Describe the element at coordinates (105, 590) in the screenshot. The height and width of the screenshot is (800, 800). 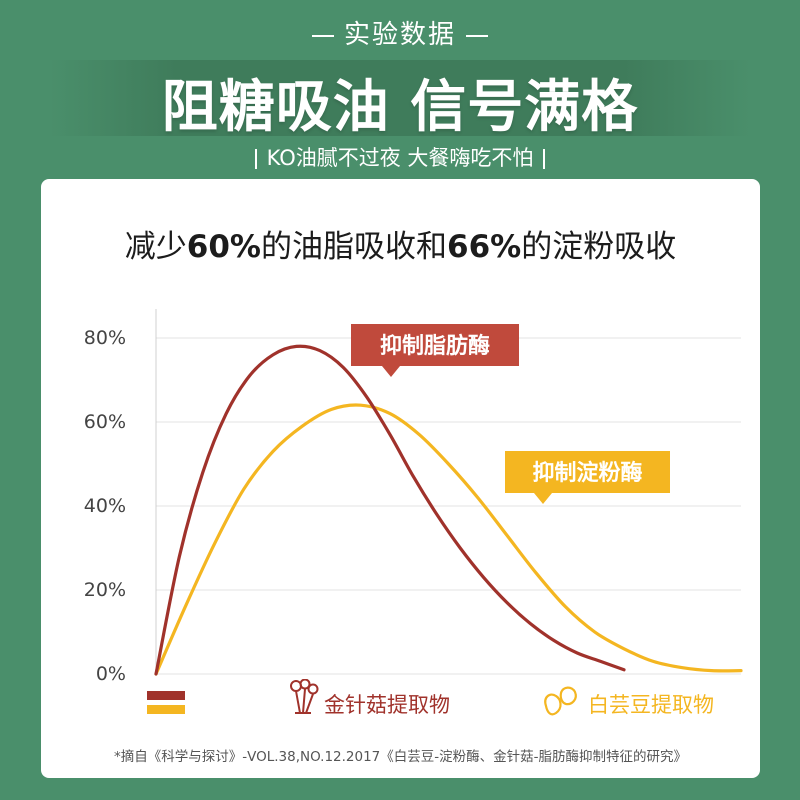
I see `y-tick-label: 20%` at that location.